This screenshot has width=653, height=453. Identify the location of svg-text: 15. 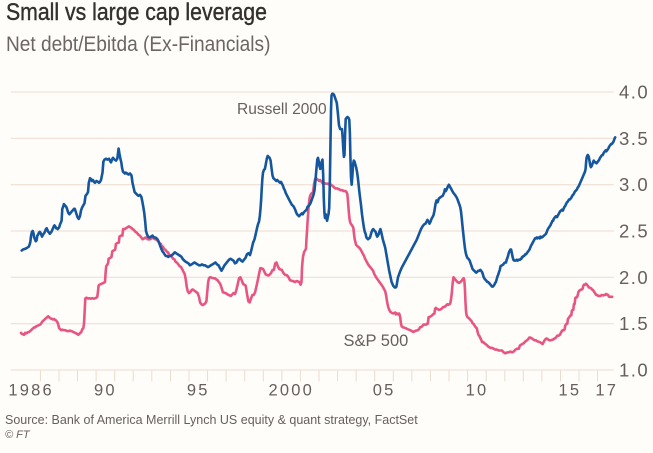
(570, 391).